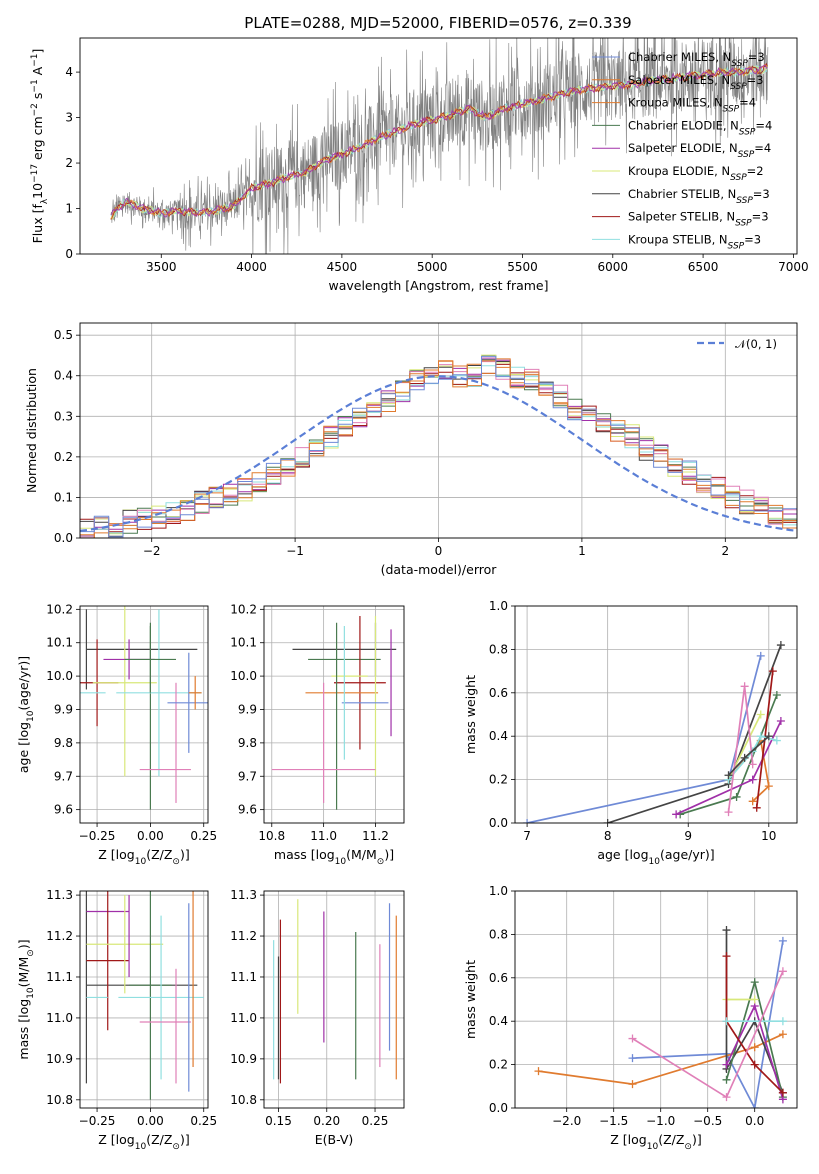  Describe the element at coordinates (69, 254) in the screenshot. I see `y-tick-label: 0` at that location.